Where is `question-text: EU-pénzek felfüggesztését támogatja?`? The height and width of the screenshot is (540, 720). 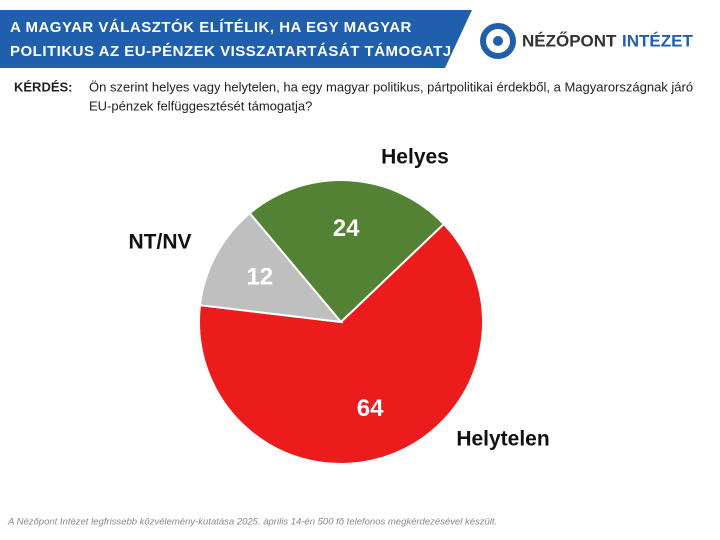 question-text: EU-pénzek felfüggesztését támogatja? is located at coordinates (200, 105).